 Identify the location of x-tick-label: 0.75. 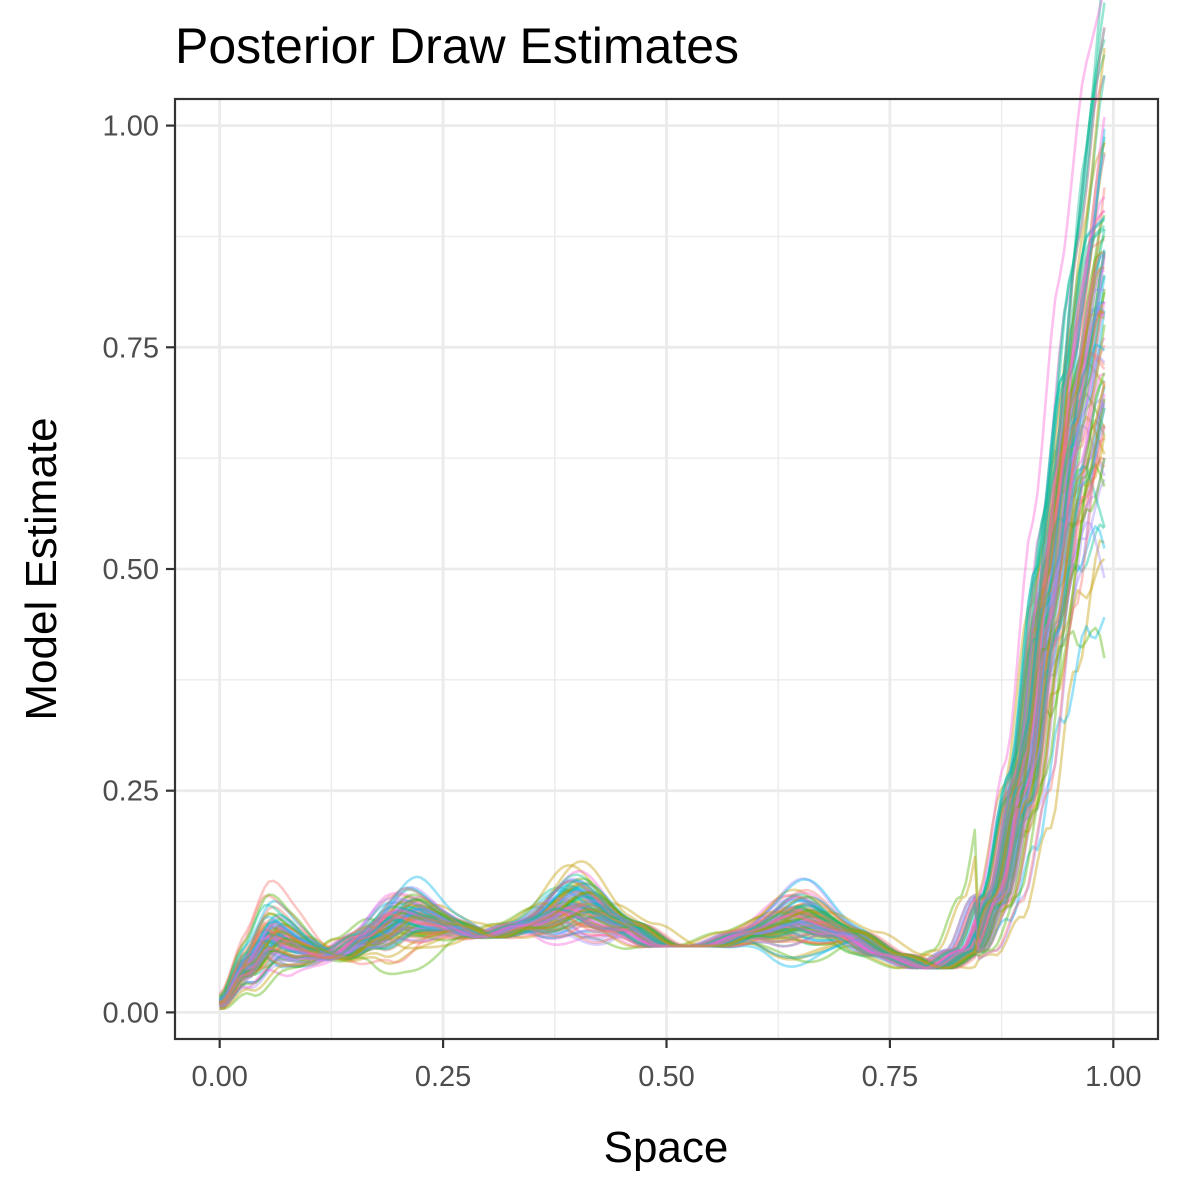
(890, 1077).